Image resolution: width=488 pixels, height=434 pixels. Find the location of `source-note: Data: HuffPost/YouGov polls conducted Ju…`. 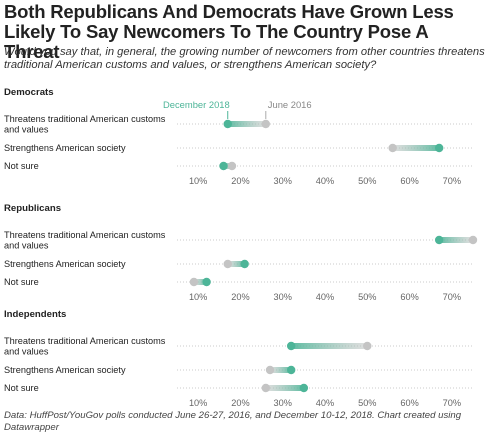

source-note: Data: HuffPost/YouGov polls conducted Ju… is located at coordinates (233, 421).